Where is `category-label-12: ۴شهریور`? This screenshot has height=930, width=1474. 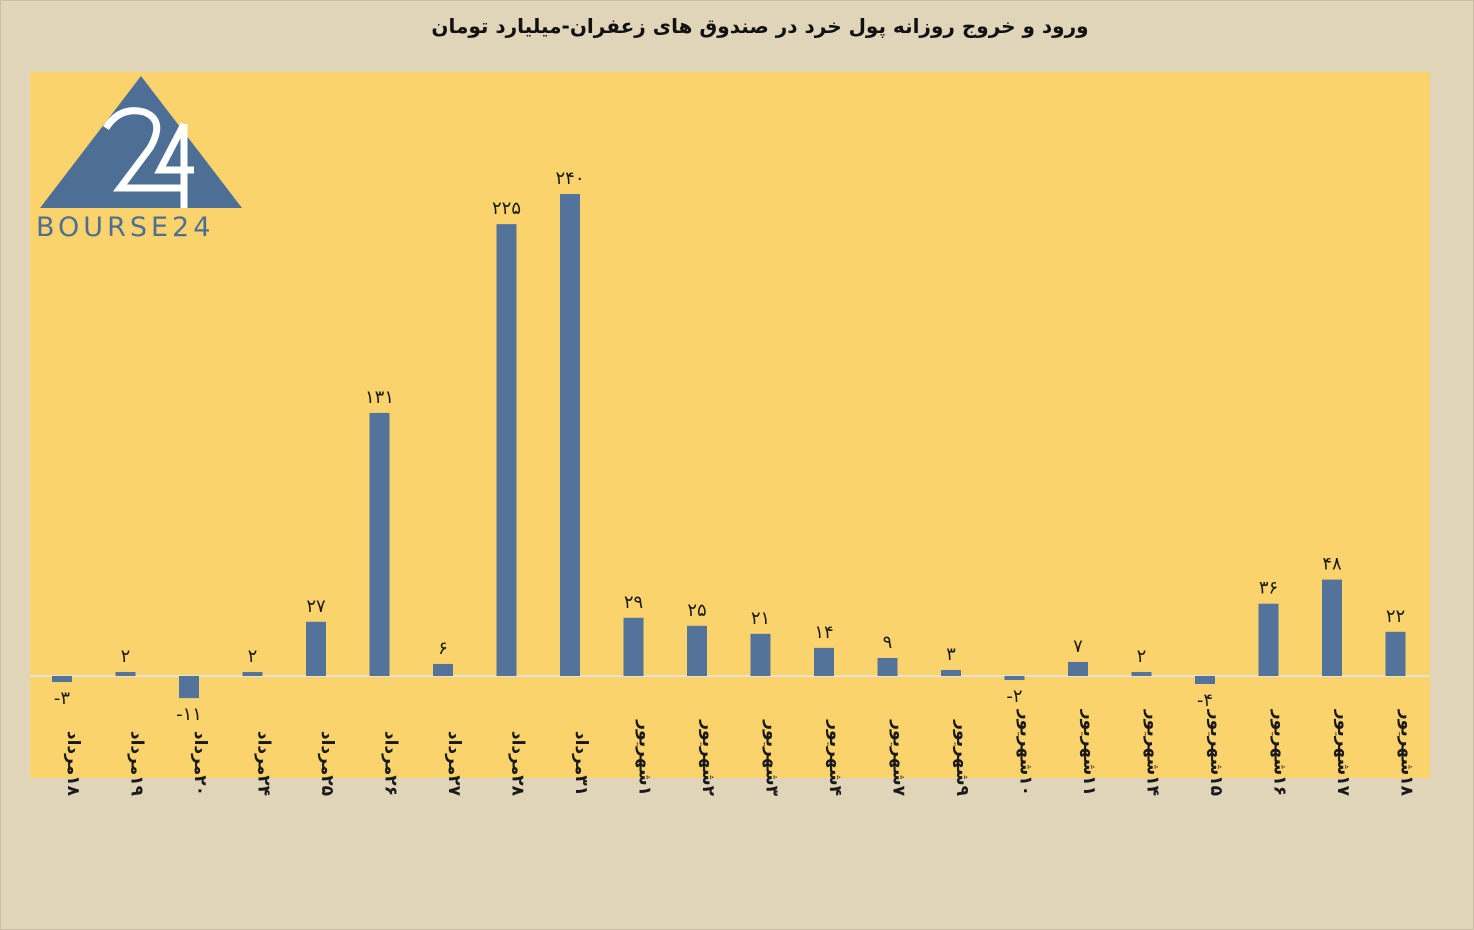
category-label-12: ۴شهریور is located at coordinates (835, 757).